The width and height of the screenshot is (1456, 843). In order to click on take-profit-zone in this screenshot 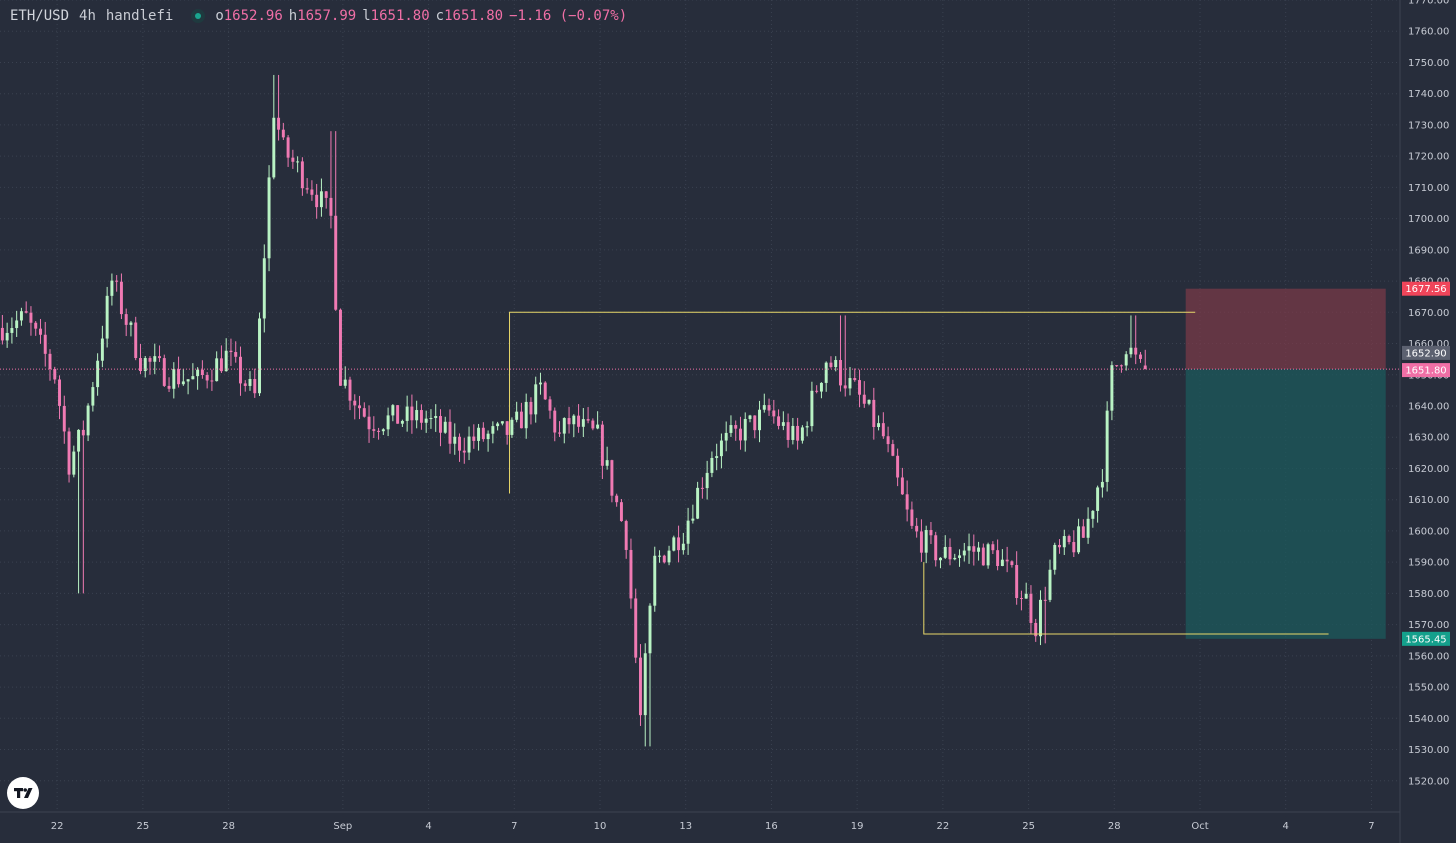, I will do `click(1285, 504)`.